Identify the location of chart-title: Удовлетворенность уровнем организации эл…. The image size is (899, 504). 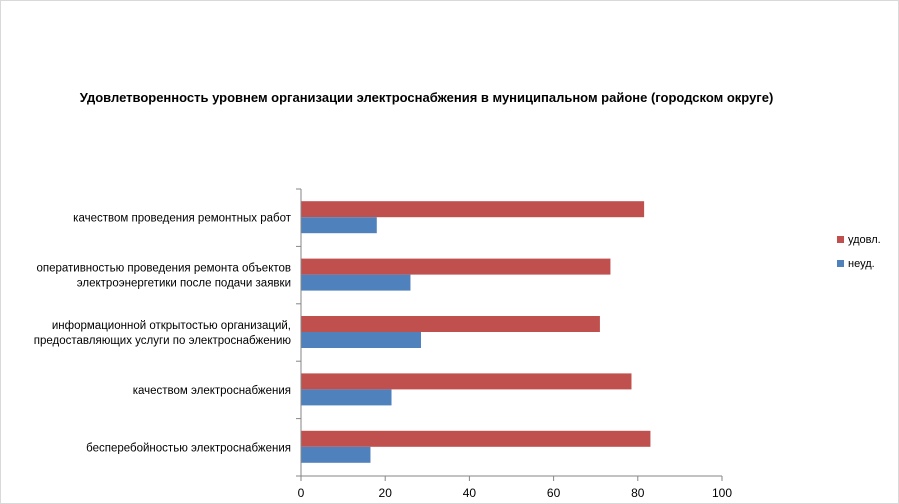
(426, 97).